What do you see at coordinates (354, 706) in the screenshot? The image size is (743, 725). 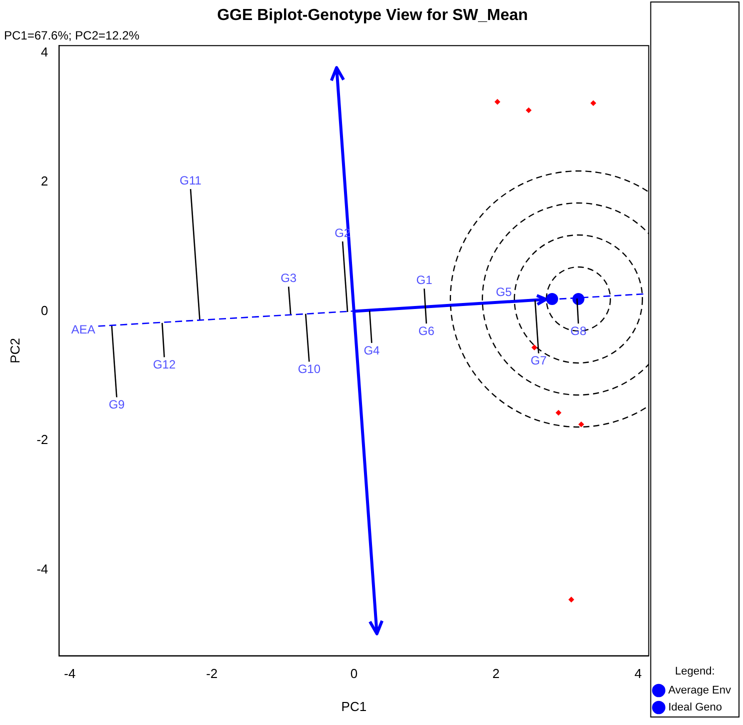 I see `x-axis-title: PC1` at bounding box center [354, 706].